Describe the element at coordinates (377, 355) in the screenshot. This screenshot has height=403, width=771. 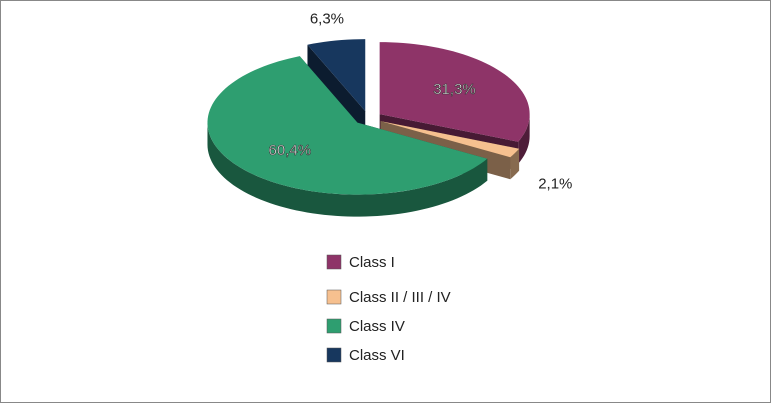
I see `legend-label: Class VI` at that location.